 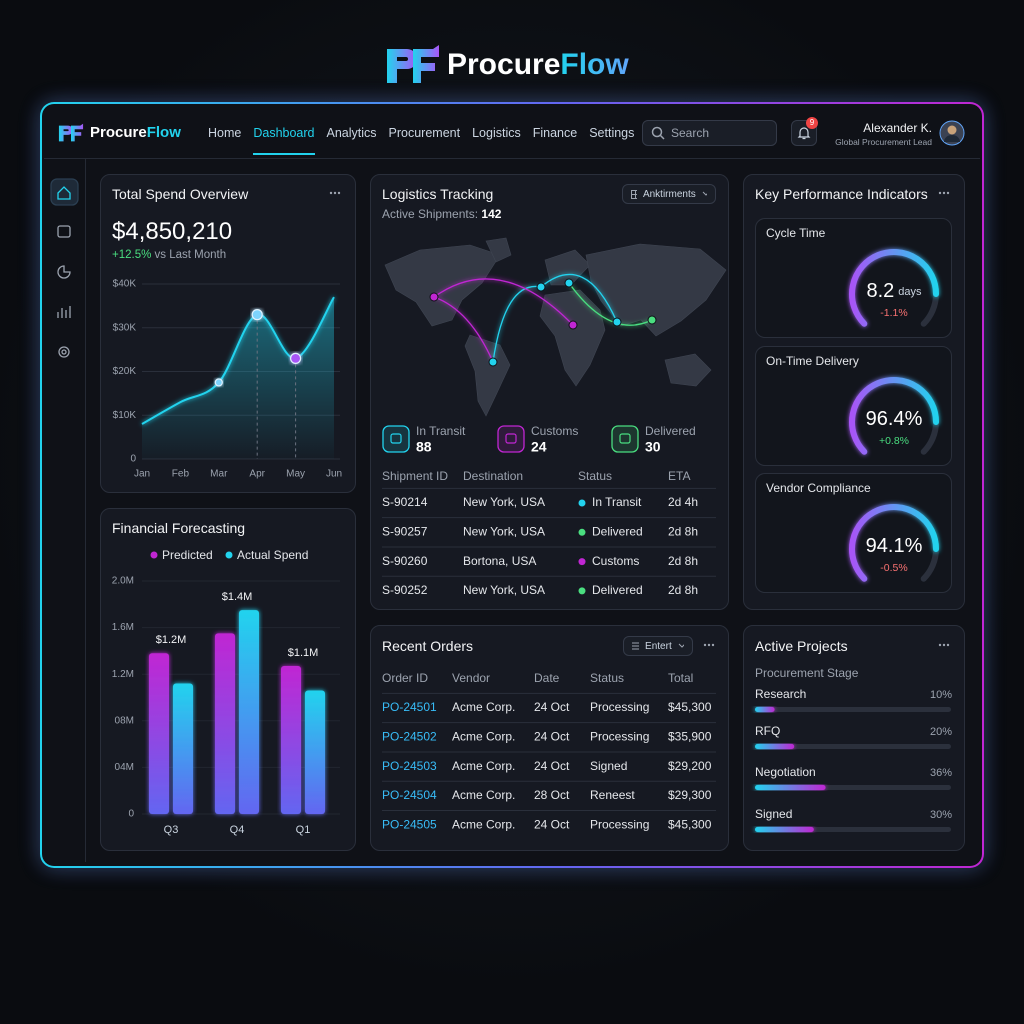 I want to click on nav-item: Procurement, so click(x=424, y=133).